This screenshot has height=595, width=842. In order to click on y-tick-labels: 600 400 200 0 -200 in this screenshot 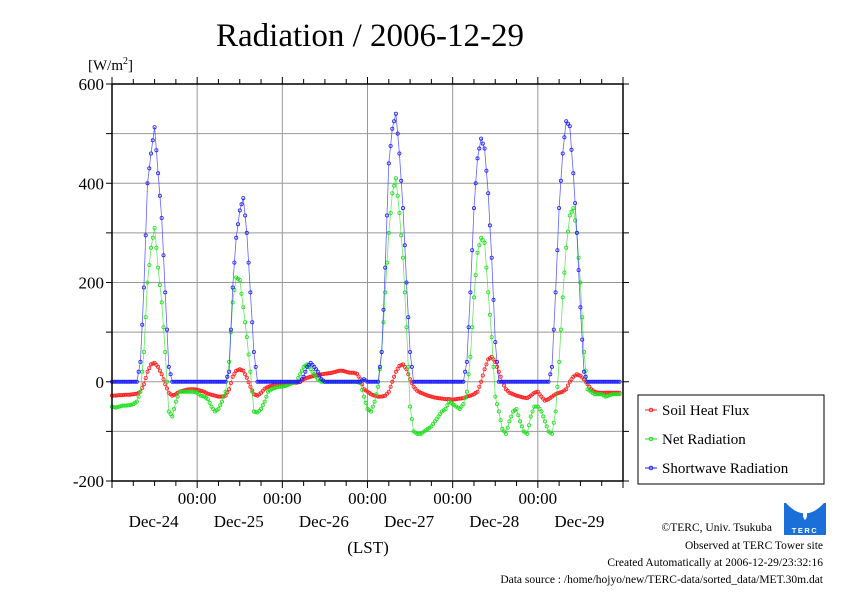, I will do `click(88, 283)`.